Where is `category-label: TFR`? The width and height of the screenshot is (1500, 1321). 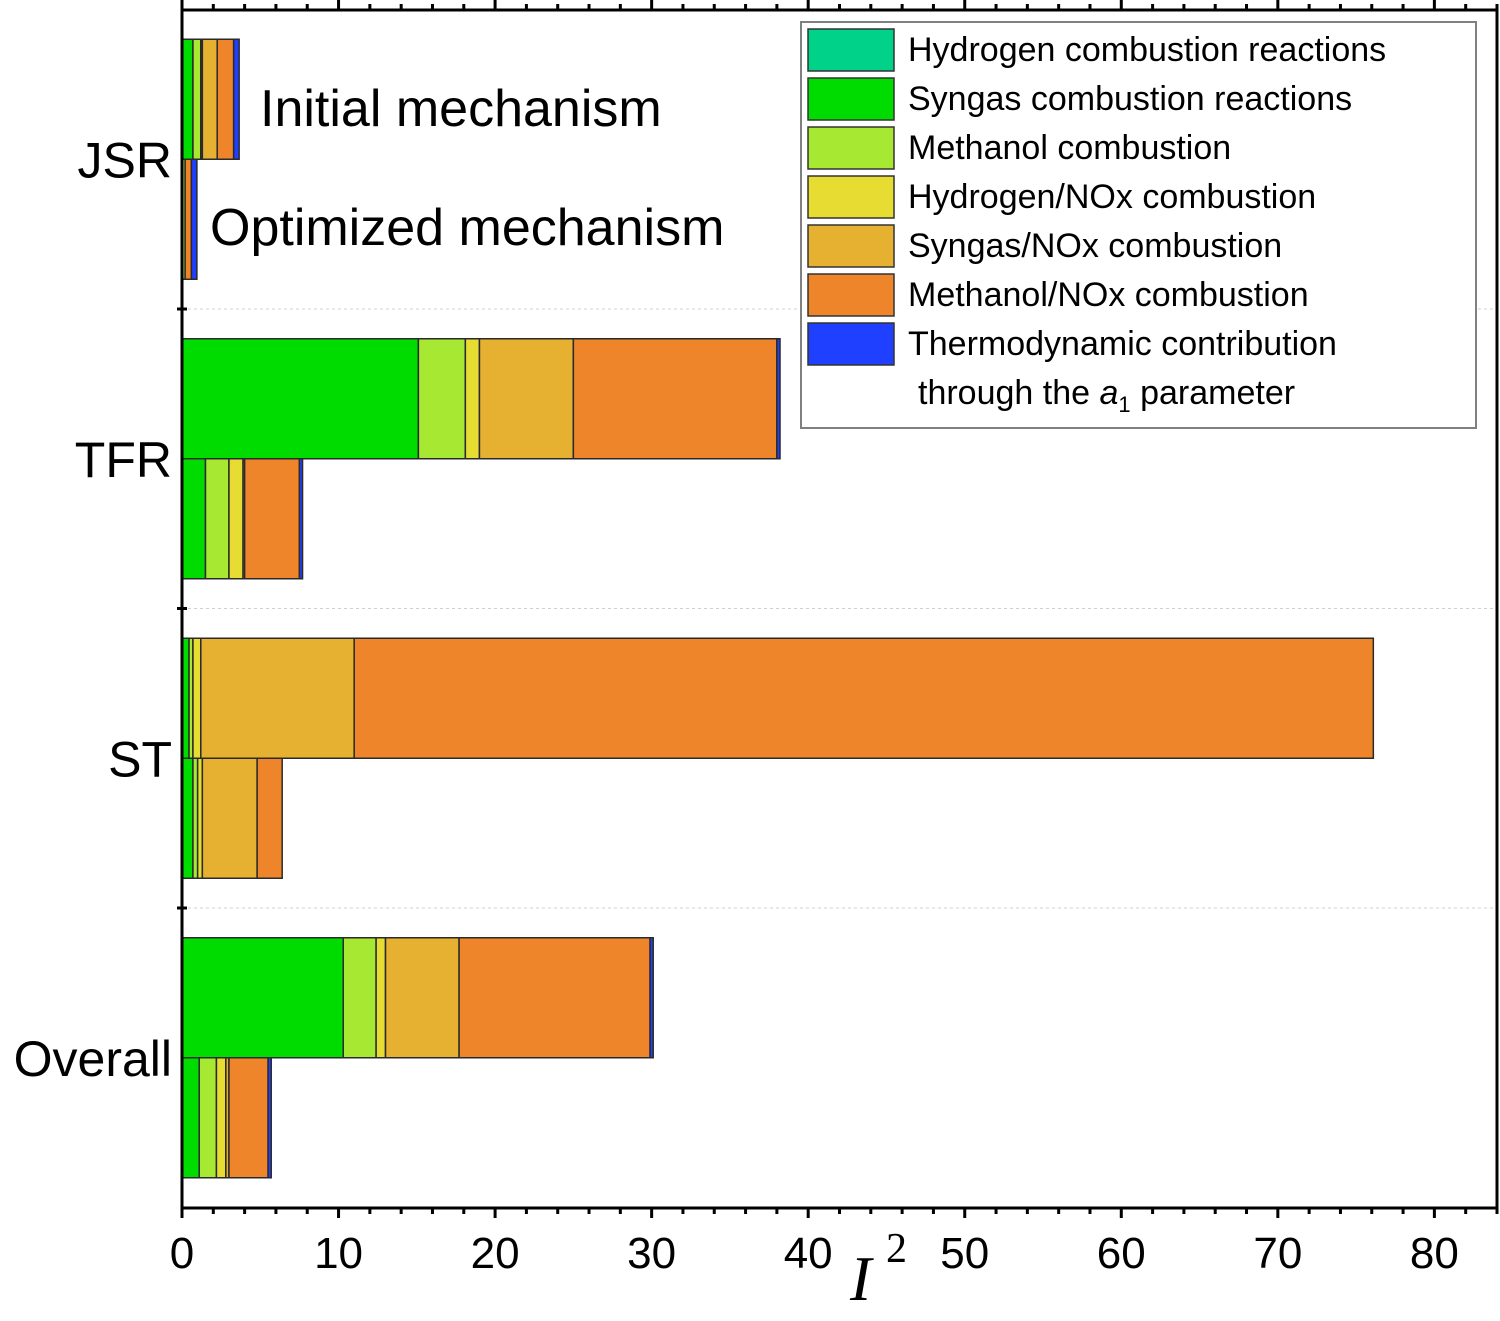
category-label: TFR is located at coordinates (123, 460).